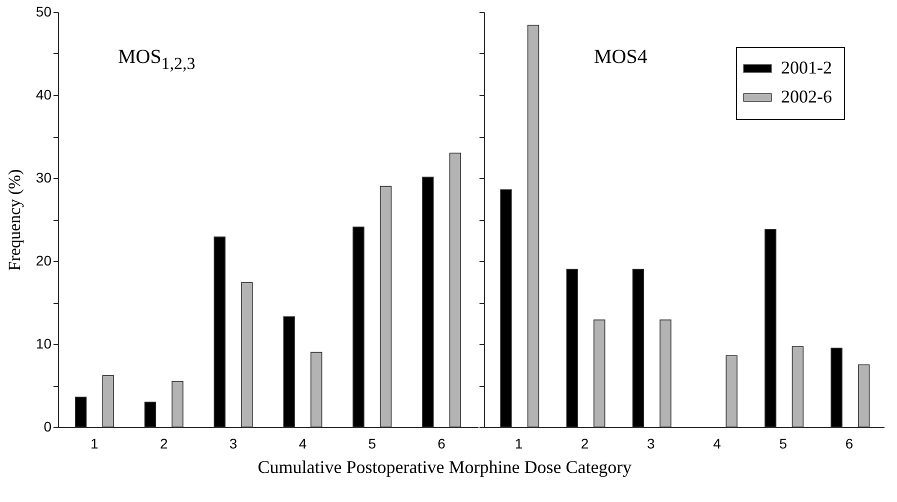 The height and width of the screenshot is (502, 897). What do you see at coordinates (806, 68) in the screenshot?
I see `legend-label: 2001-2` at bounding box center [806, 68].